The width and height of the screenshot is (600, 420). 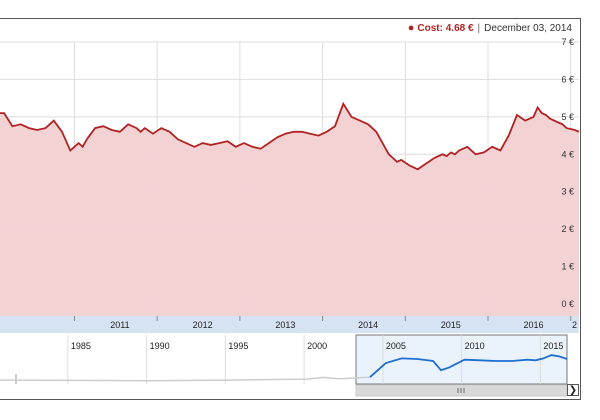 I want to click on navigator-grid: 1985 1990 1995 2000 2005 2010 2015, so click(x=289, y=359).